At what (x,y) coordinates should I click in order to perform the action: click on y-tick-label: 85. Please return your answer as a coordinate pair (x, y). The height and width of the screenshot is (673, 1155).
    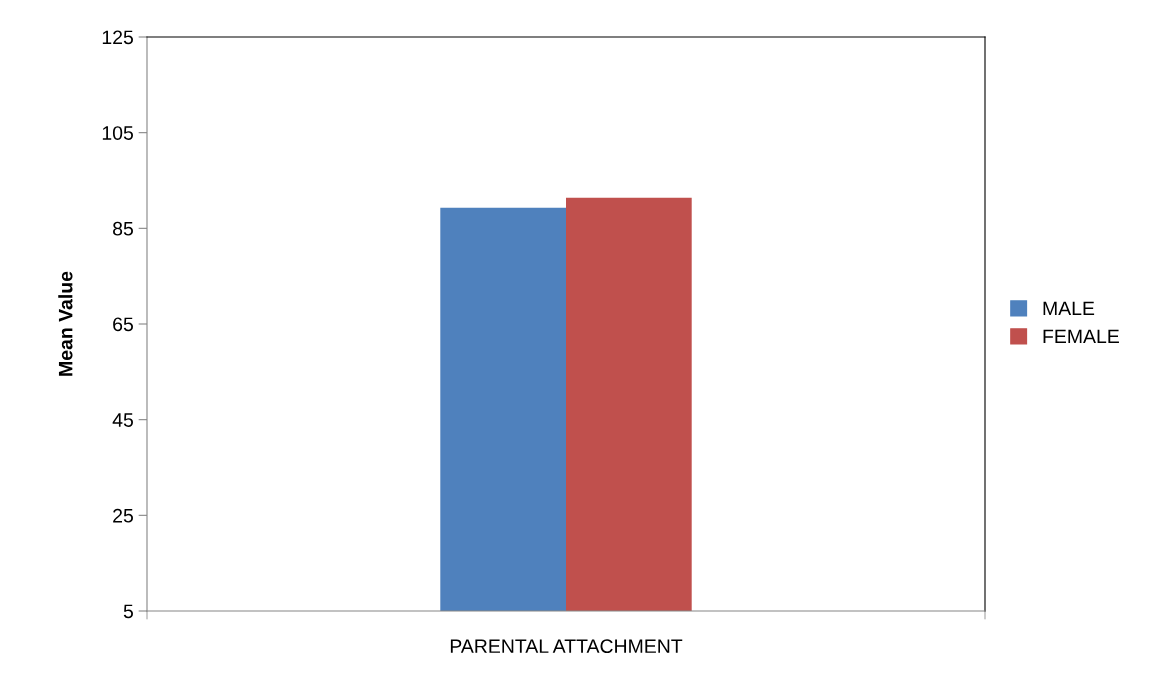
    Looking at the image, I should click on (123, 228).